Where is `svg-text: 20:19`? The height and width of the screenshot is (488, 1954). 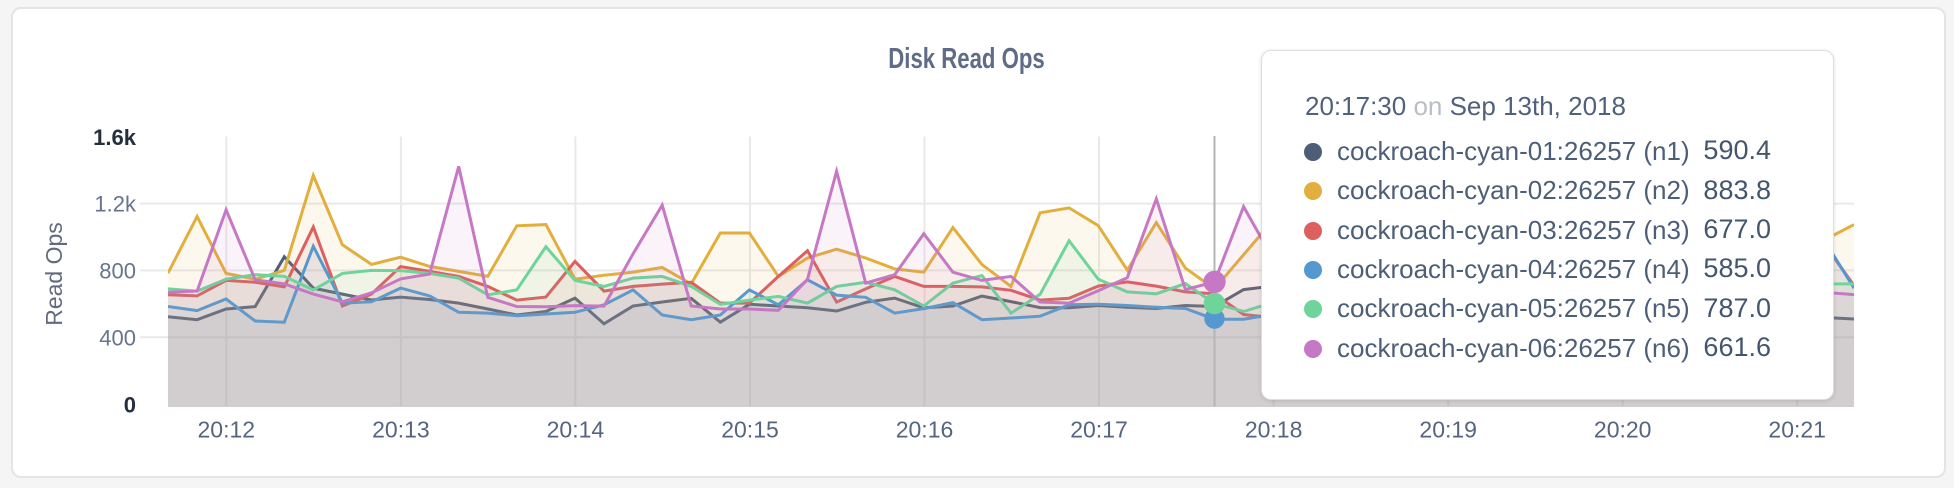 svg-text: 20:19 is located at coordinates (1448, 430).